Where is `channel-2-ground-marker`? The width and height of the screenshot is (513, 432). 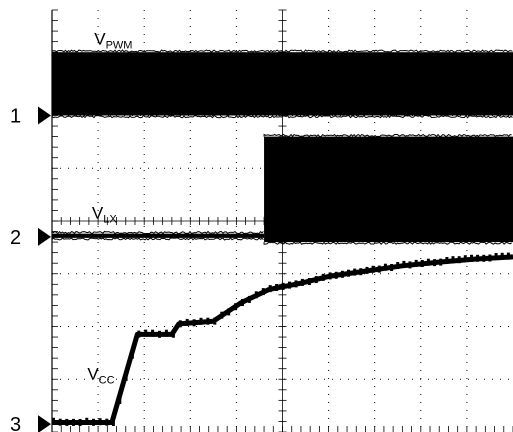
channel-2-ground-marker is located at coordinates (44, 236).